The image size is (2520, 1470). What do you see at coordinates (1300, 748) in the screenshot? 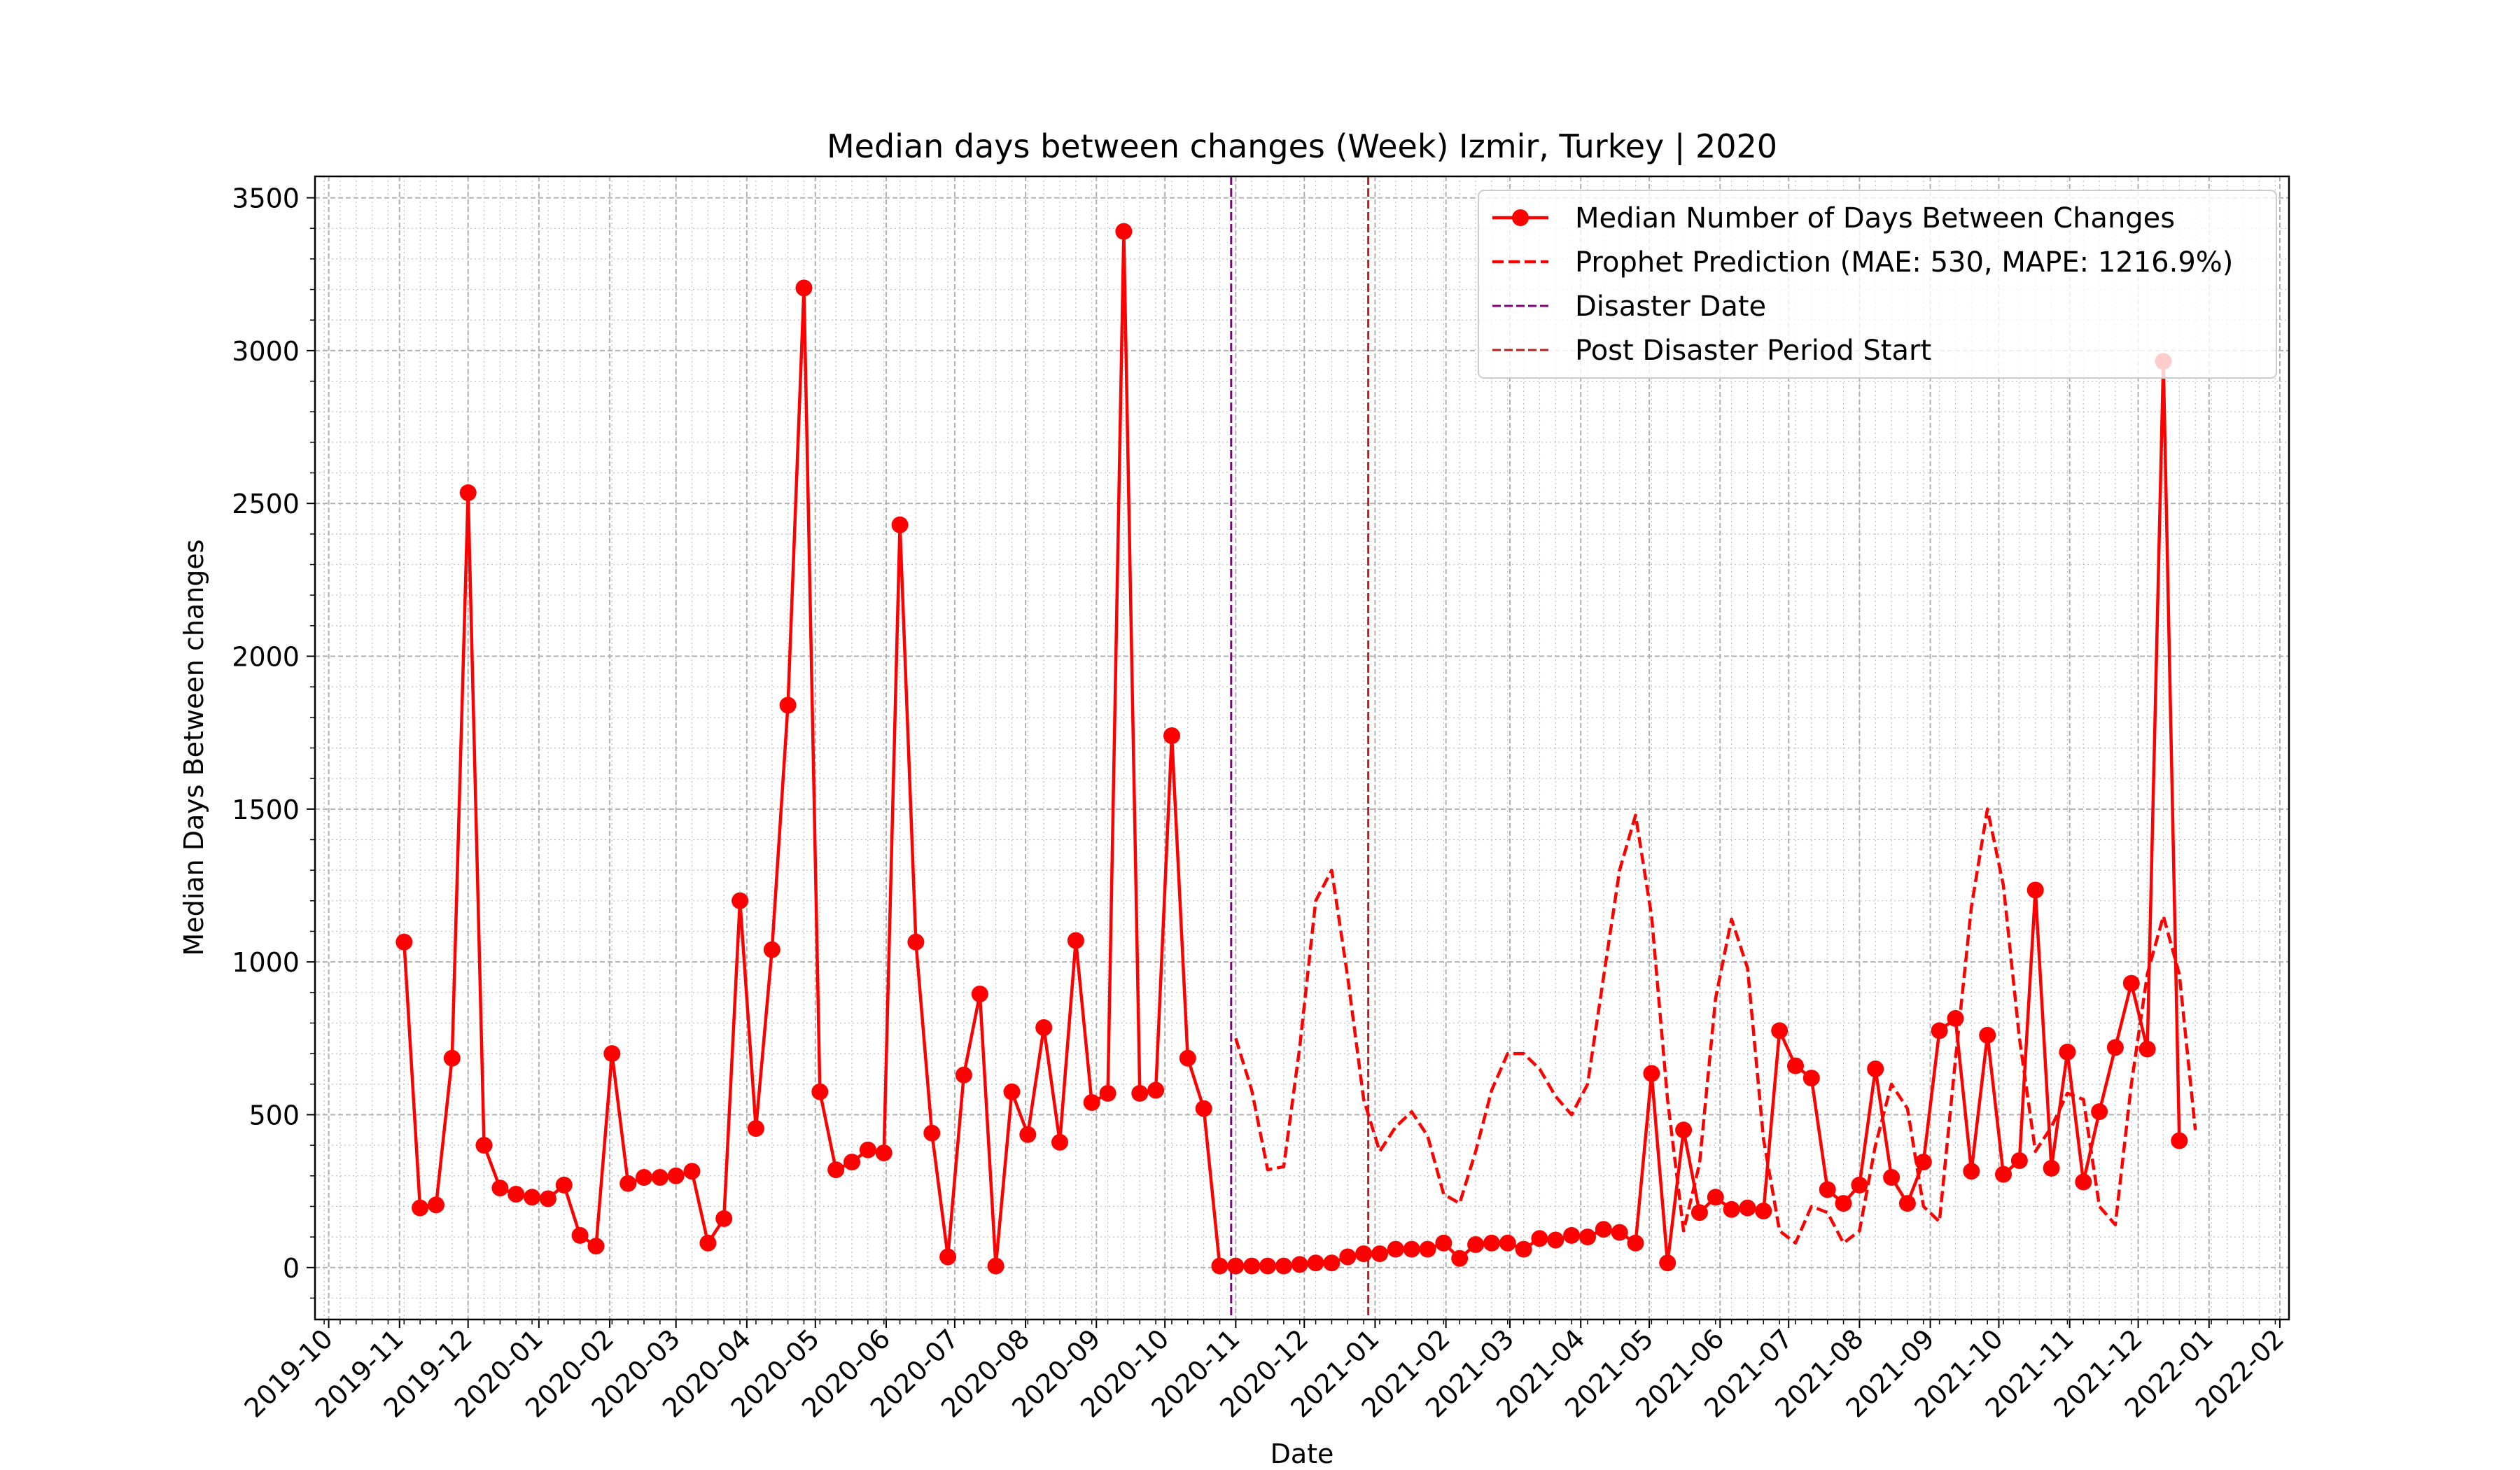
I see `event-lines` at bounding box center [1300, 748].